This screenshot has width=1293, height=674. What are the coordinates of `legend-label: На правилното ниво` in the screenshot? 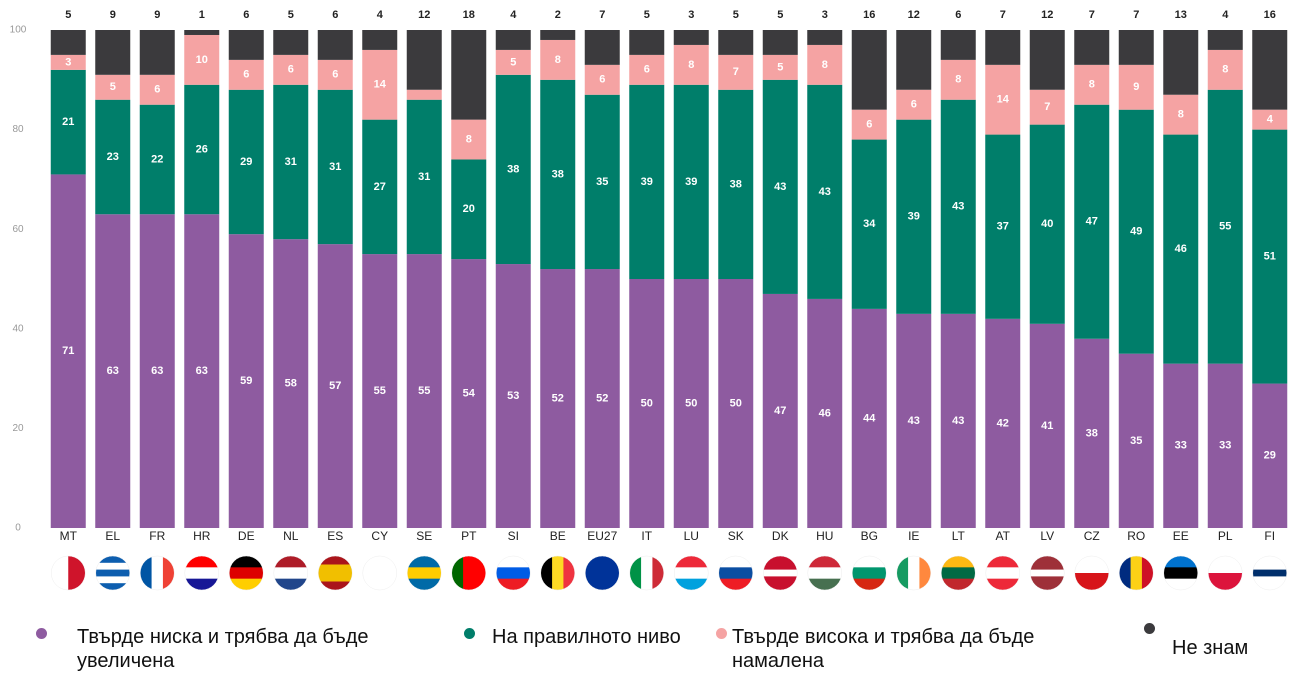 It's located at (586, 637).